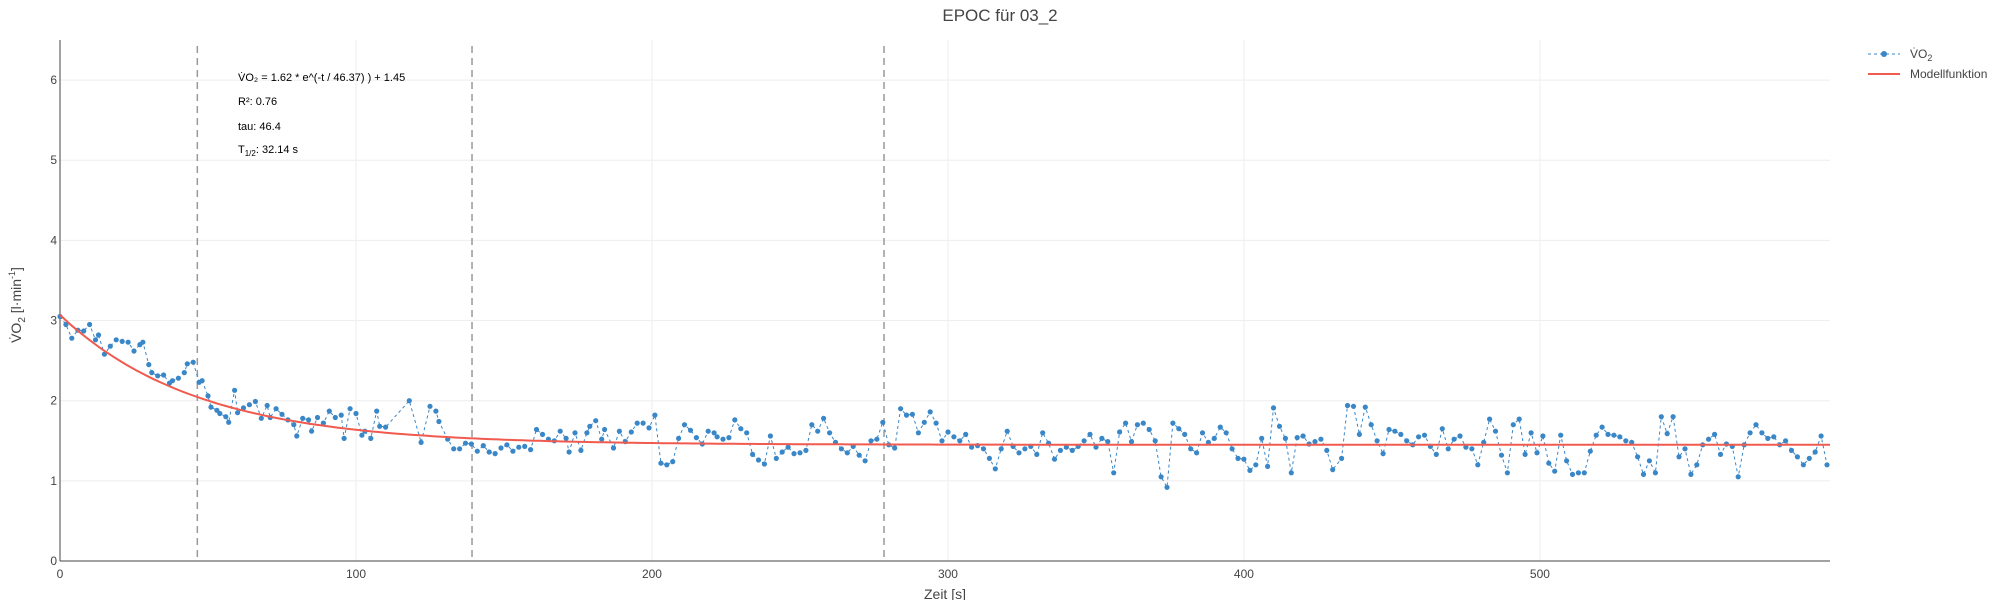 The height and width of the screenshot is (600, 2000). I want to click on legend-item-model: Modellfunktion, so click(1927, 74).